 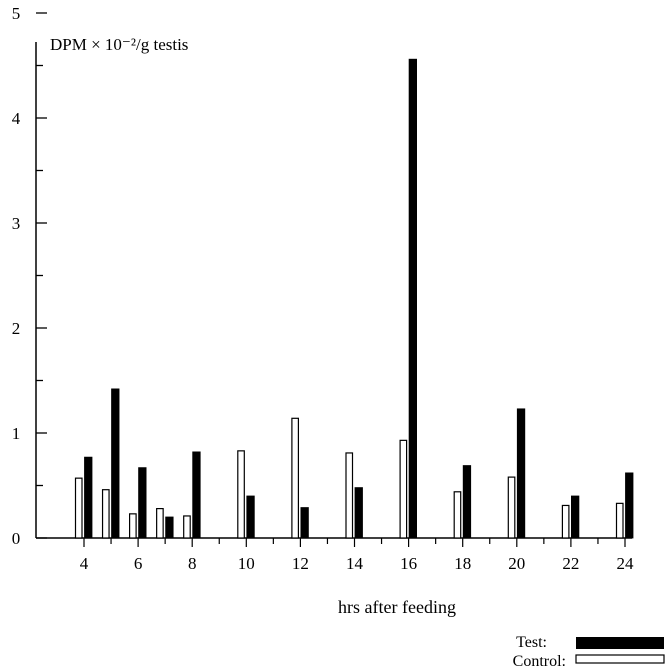 I want to click on x-tick-label: 22, so click(x=570, y=563).